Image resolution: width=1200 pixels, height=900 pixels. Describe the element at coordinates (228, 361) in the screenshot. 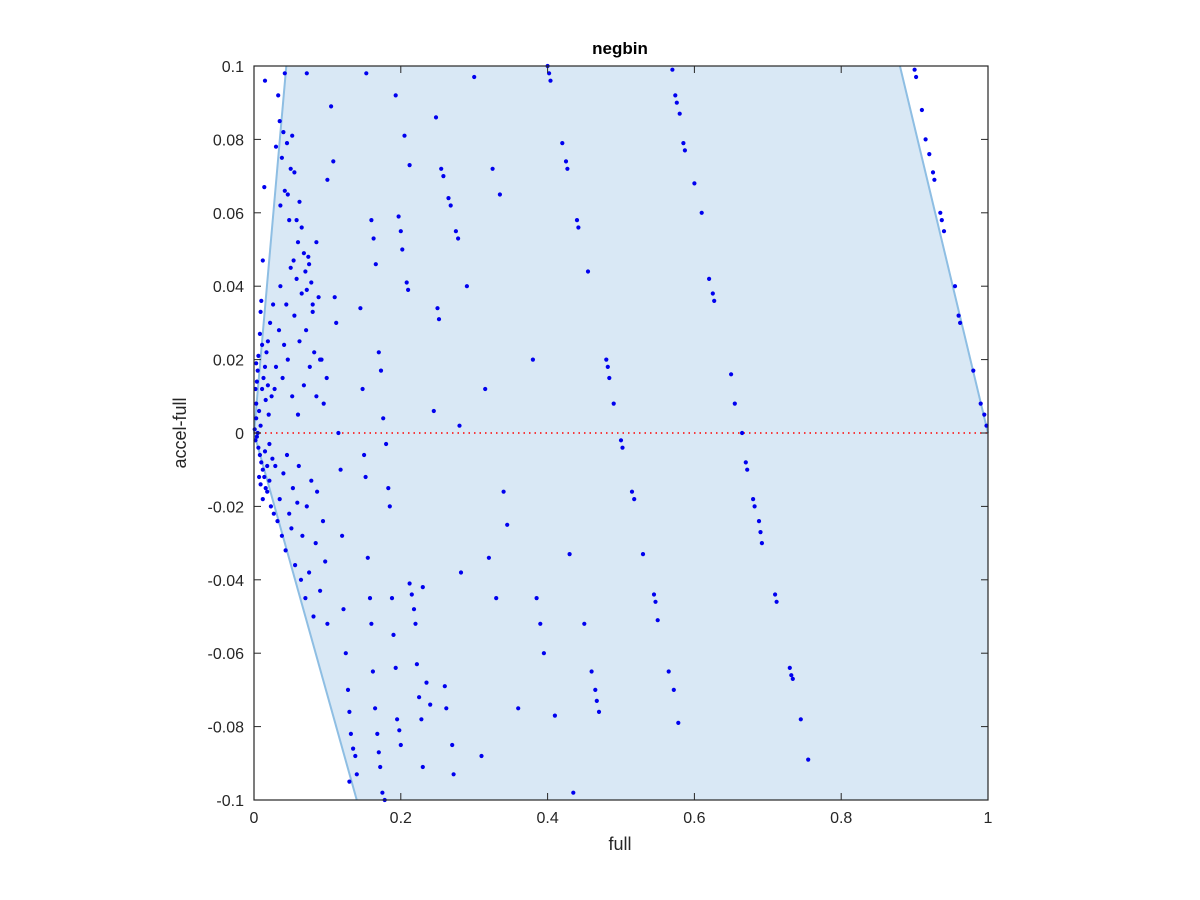

I see `y-tick-label: 0.02` at that location.